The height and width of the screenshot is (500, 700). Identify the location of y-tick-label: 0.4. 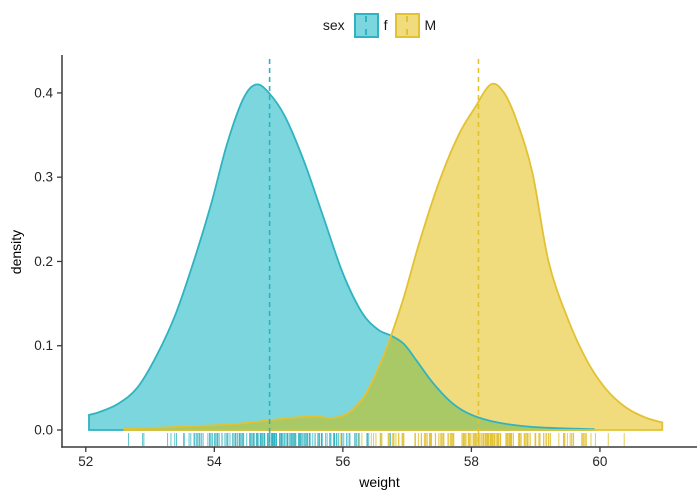
(43, 92).